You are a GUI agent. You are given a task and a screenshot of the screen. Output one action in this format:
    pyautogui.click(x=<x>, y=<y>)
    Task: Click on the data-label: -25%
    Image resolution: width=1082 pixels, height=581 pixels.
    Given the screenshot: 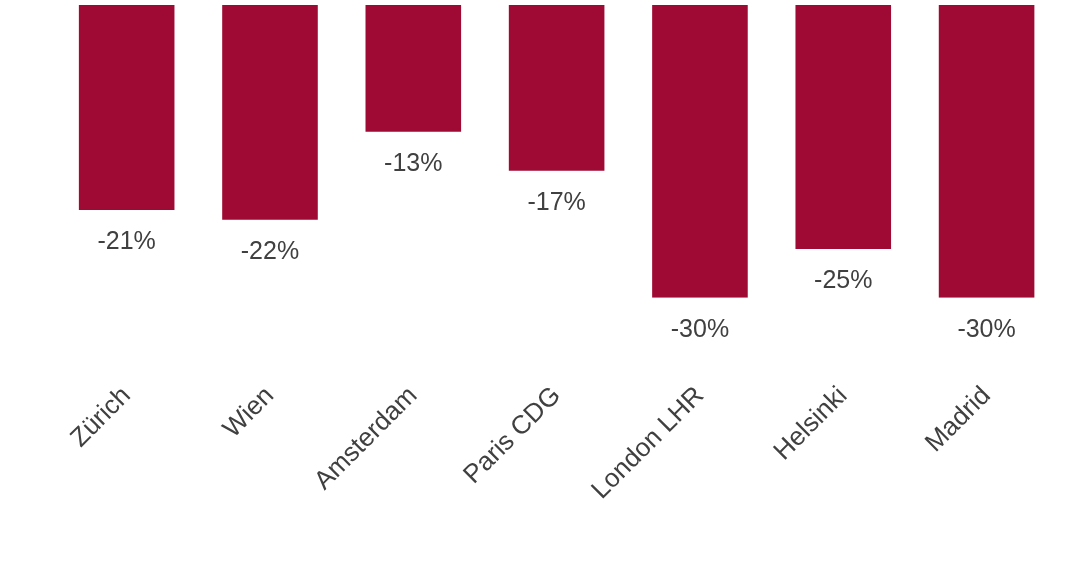 What is the action you would take?
    pyautogui.click(x=843, y=279)
    